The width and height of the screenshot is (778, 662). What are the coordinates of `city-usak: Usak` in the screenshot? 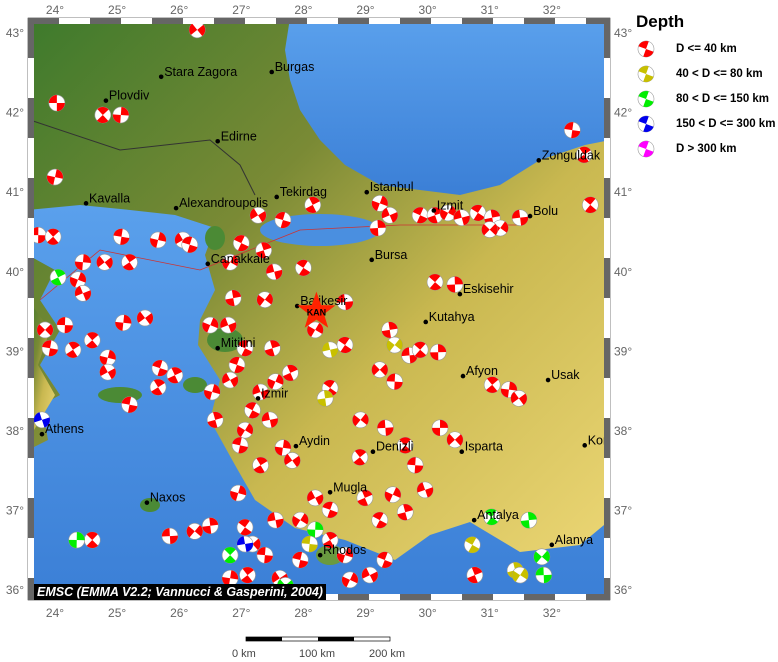 It's located at (562, 375).